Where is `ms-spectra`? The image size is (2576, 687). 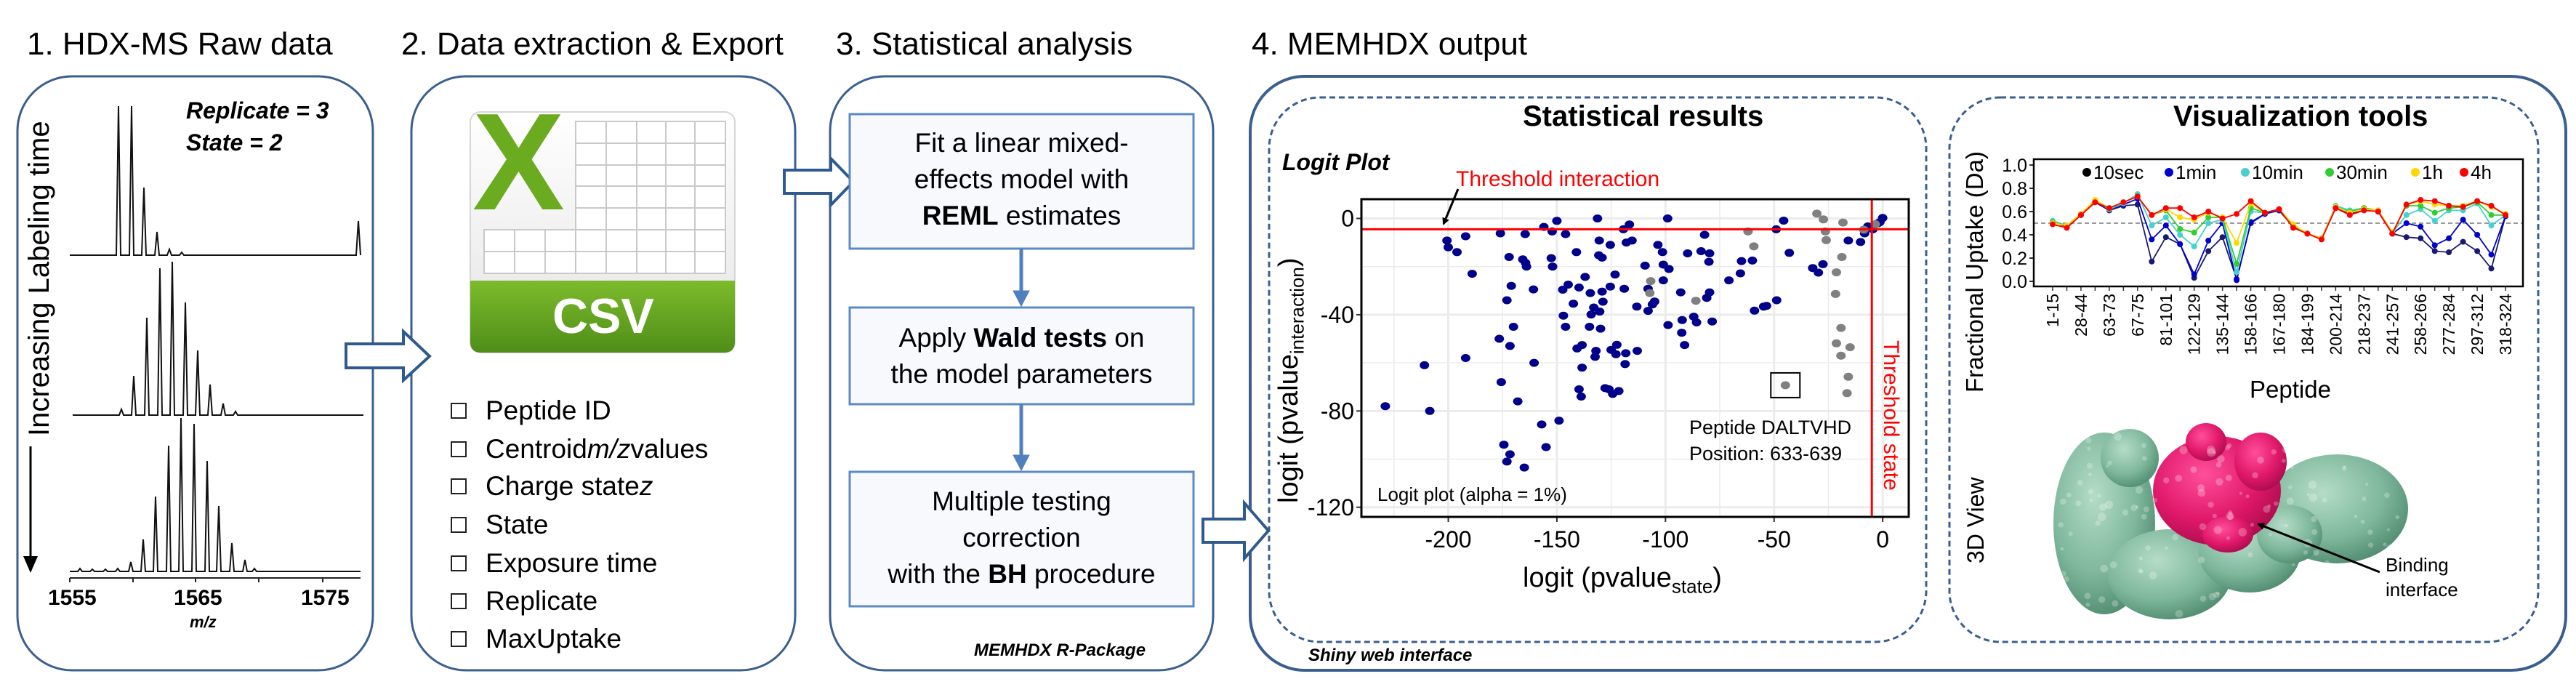 ms-spectra is located at coordinates (216, 338).